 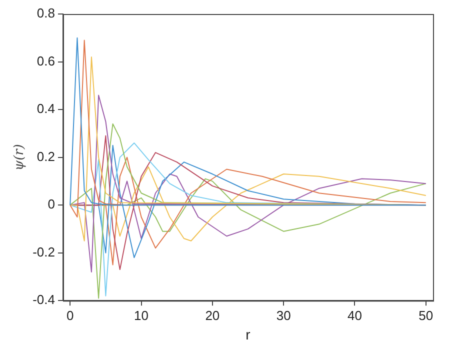 What do you see at coordinates (70, 315) in the screenshot?
I see `x-tick-label: 0` at bounding box center [70, 315].